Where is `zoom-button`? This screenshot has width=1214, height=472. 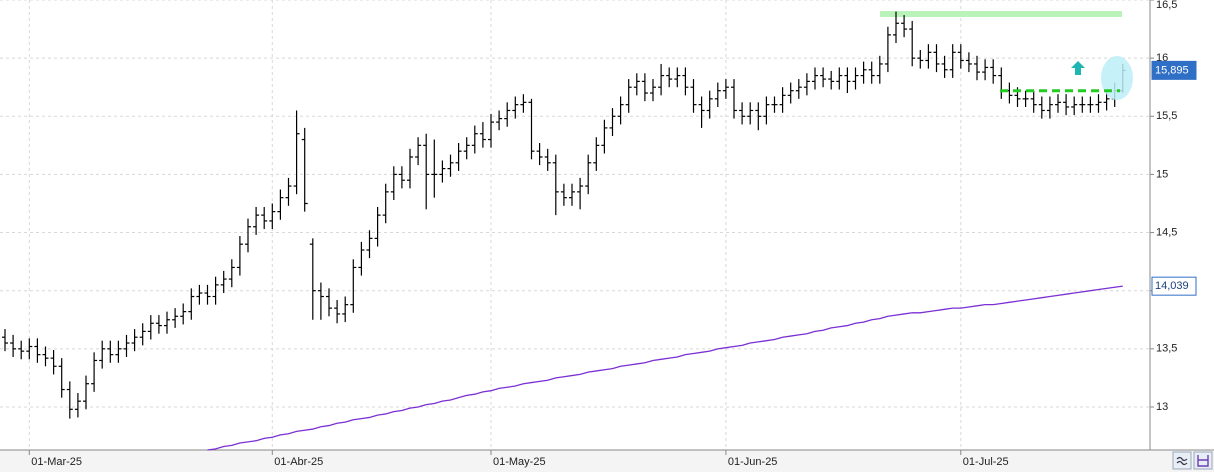
zoom-button is located at coordinates (1182, 460).